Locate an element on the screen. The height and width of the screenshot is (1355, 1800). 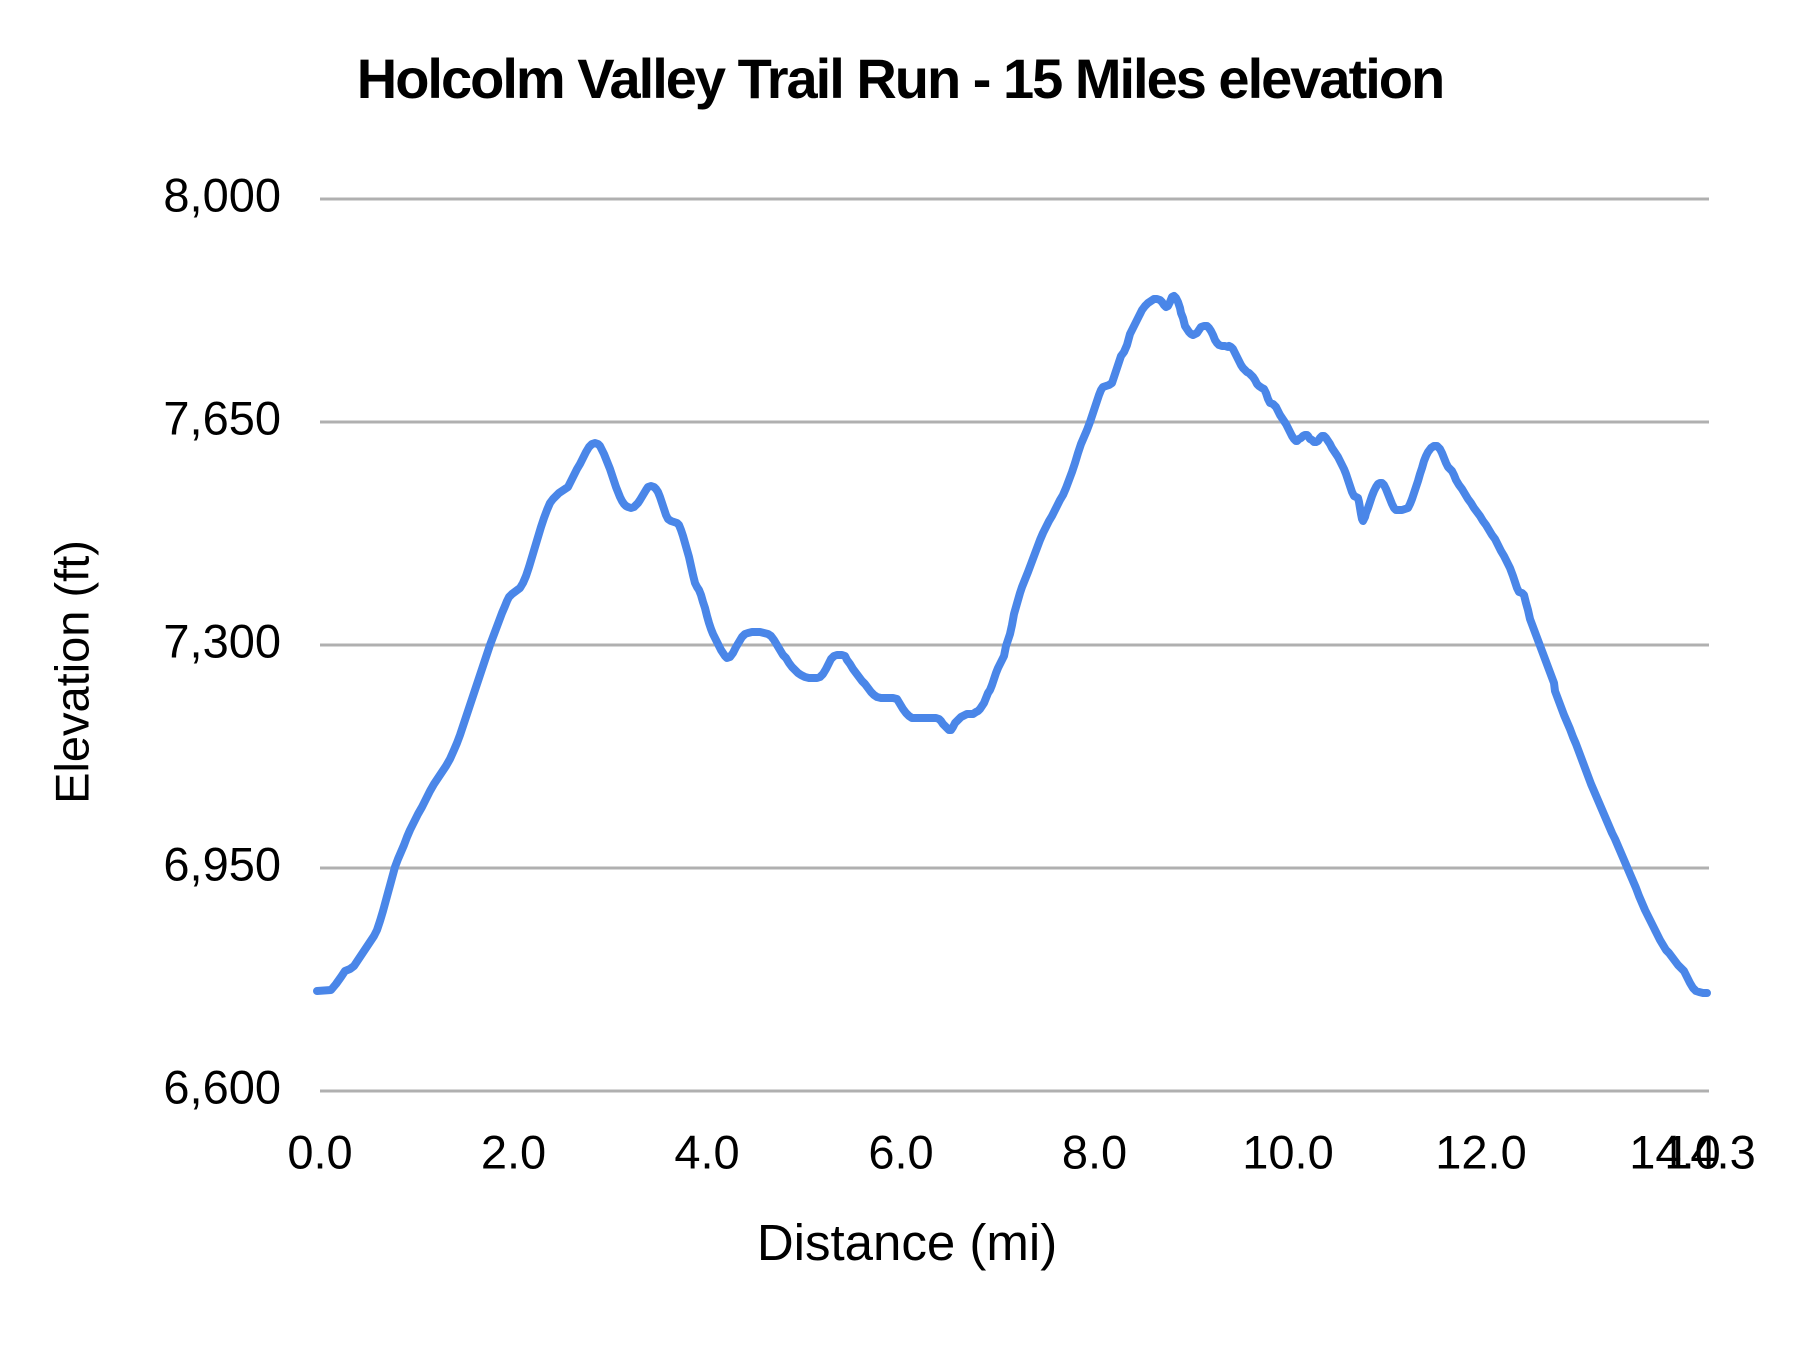
svg-text: 2.0 is located at coordinates (513, 1152).